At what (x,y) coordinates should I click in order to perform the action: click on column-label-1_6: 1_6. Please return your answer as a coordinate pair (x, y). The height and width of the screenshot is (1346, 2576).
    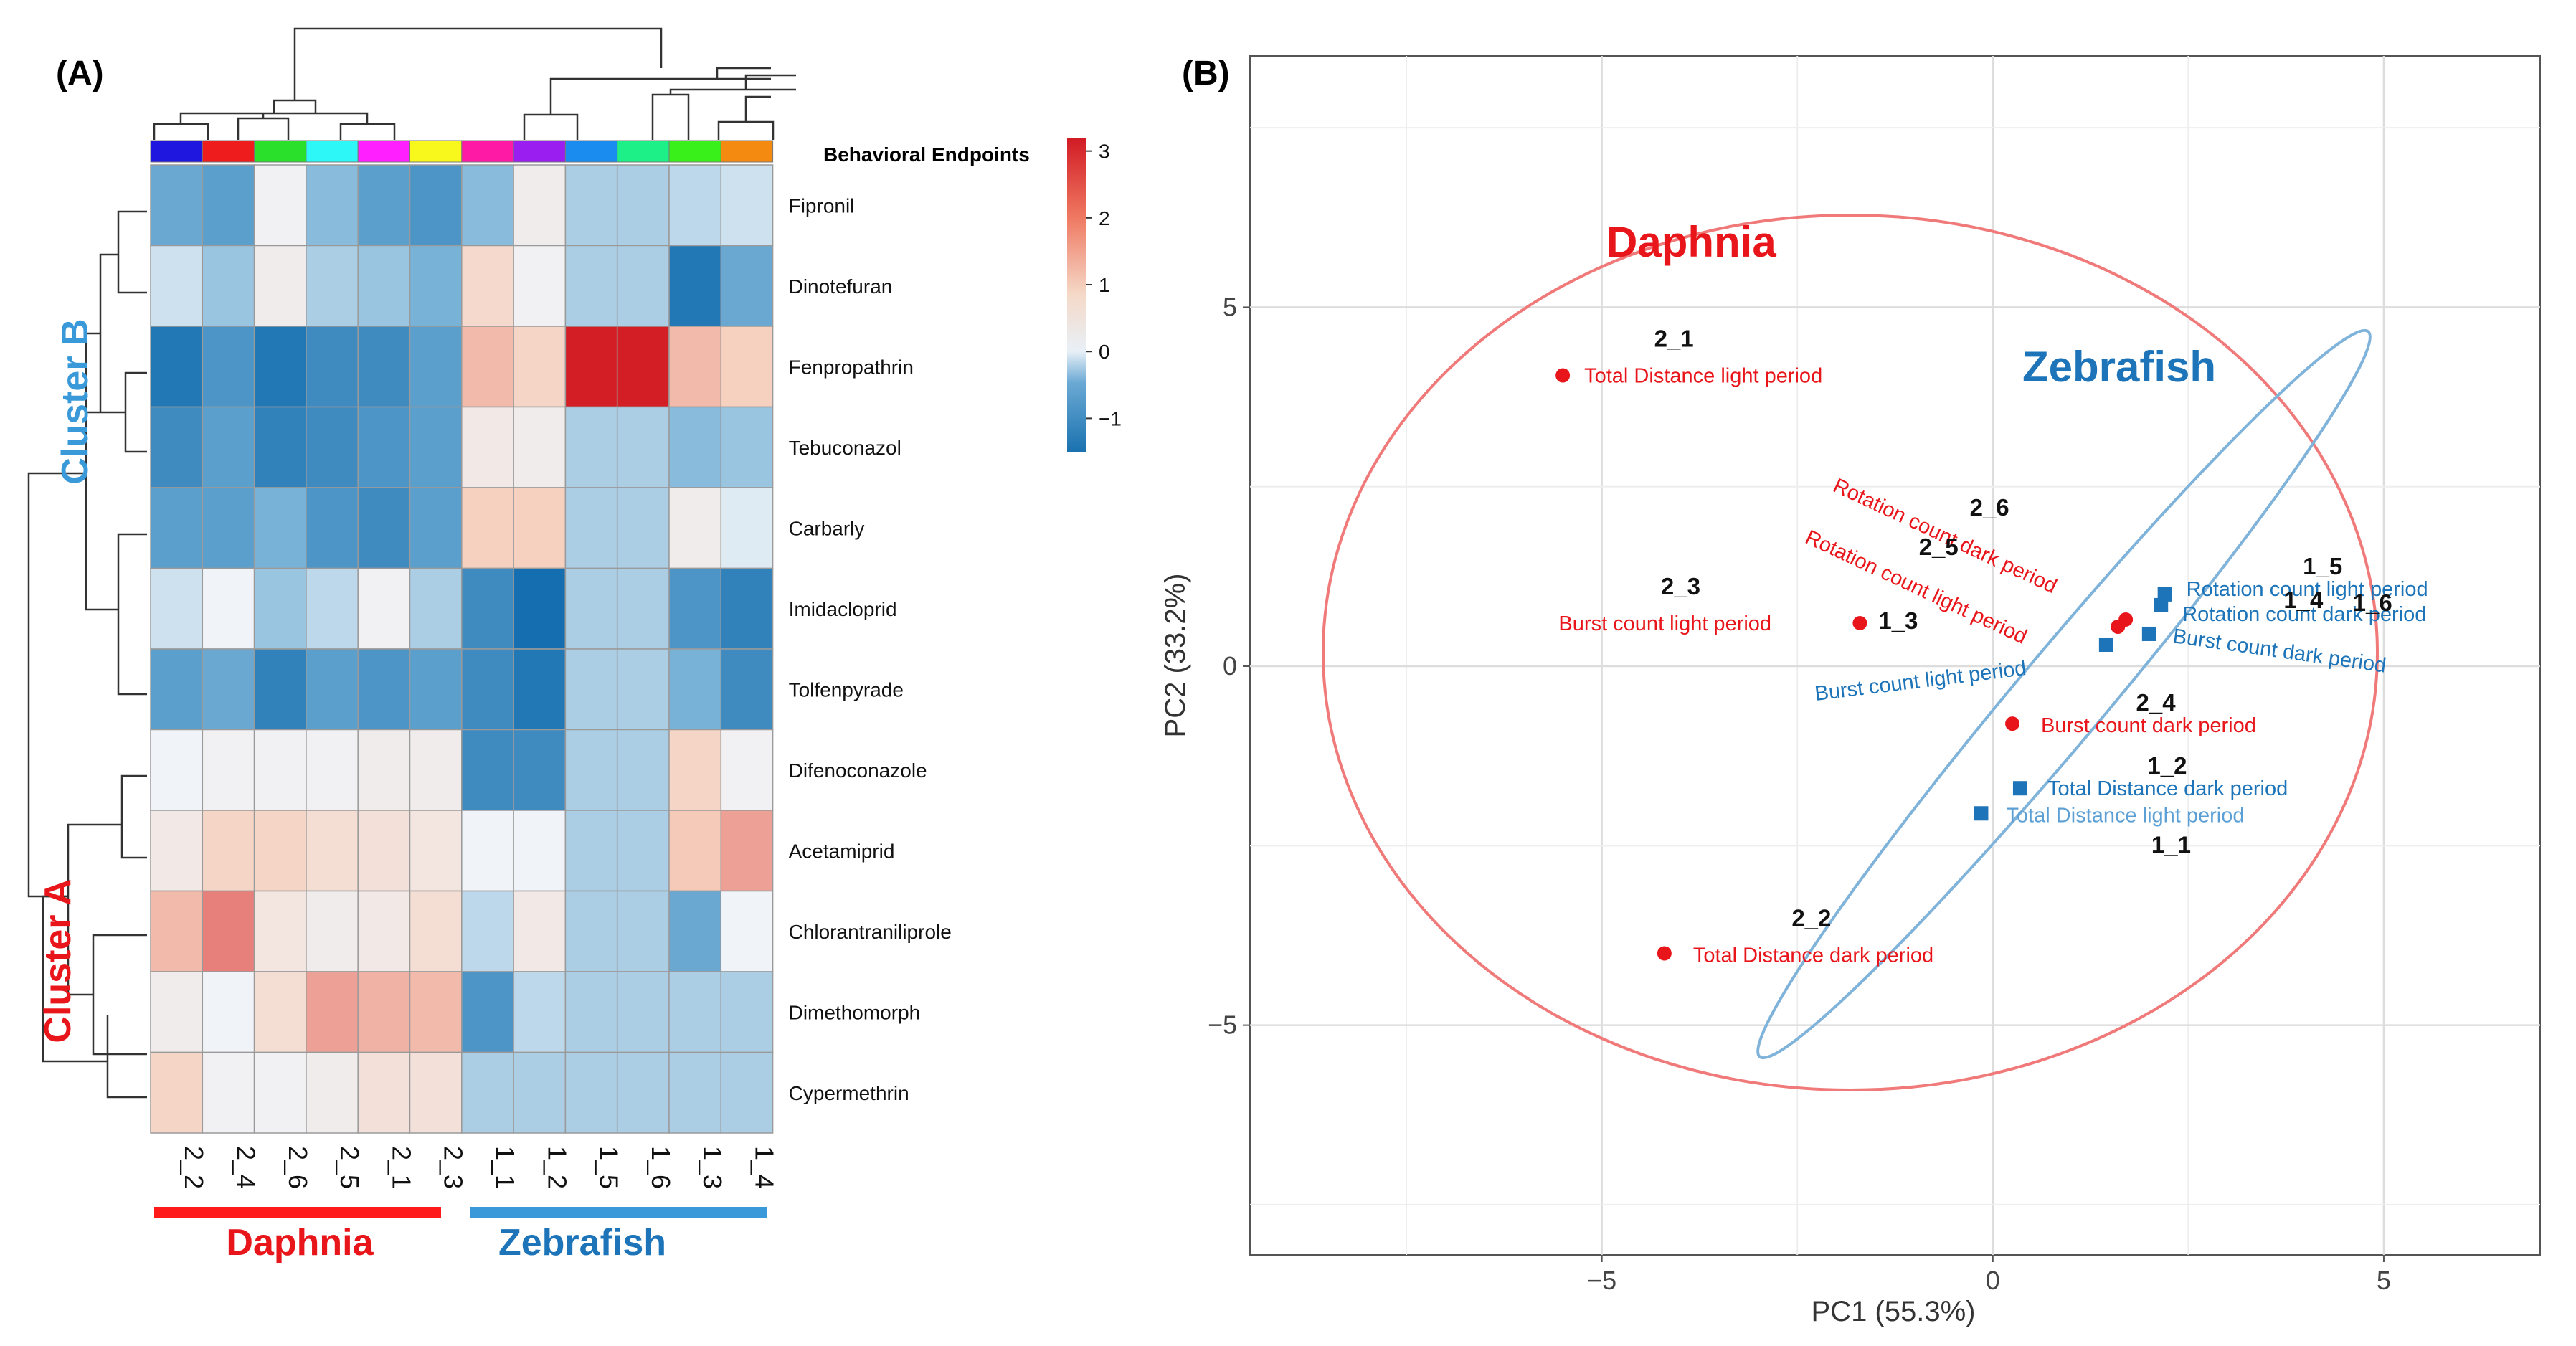
    Looking at the image, I should click on (661, 1167).